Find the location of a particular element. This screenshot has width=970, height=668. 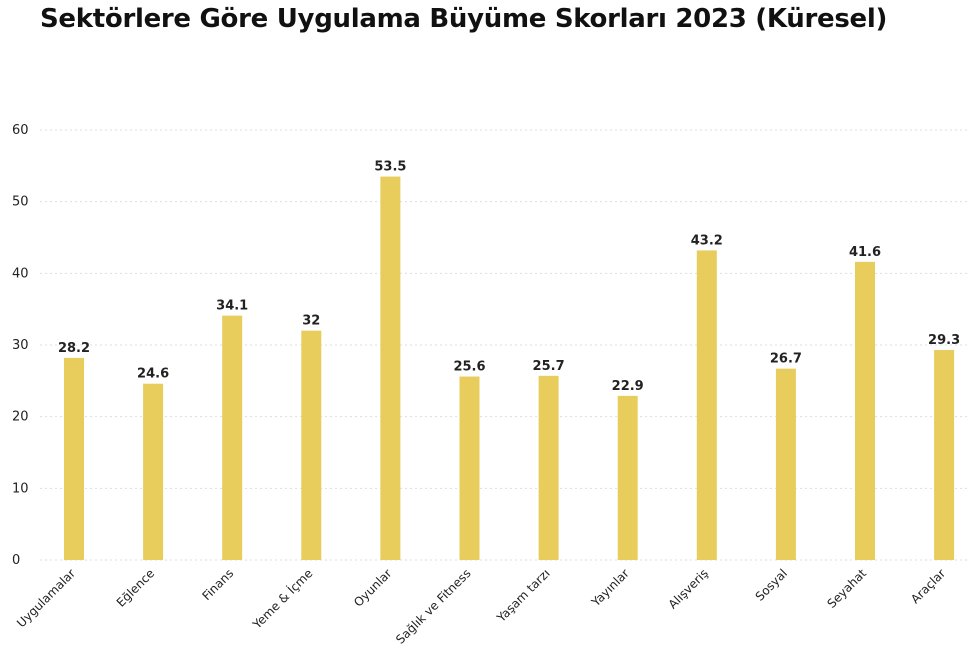

category-label-7: Yayınlar is located at coordinates (610, 588).